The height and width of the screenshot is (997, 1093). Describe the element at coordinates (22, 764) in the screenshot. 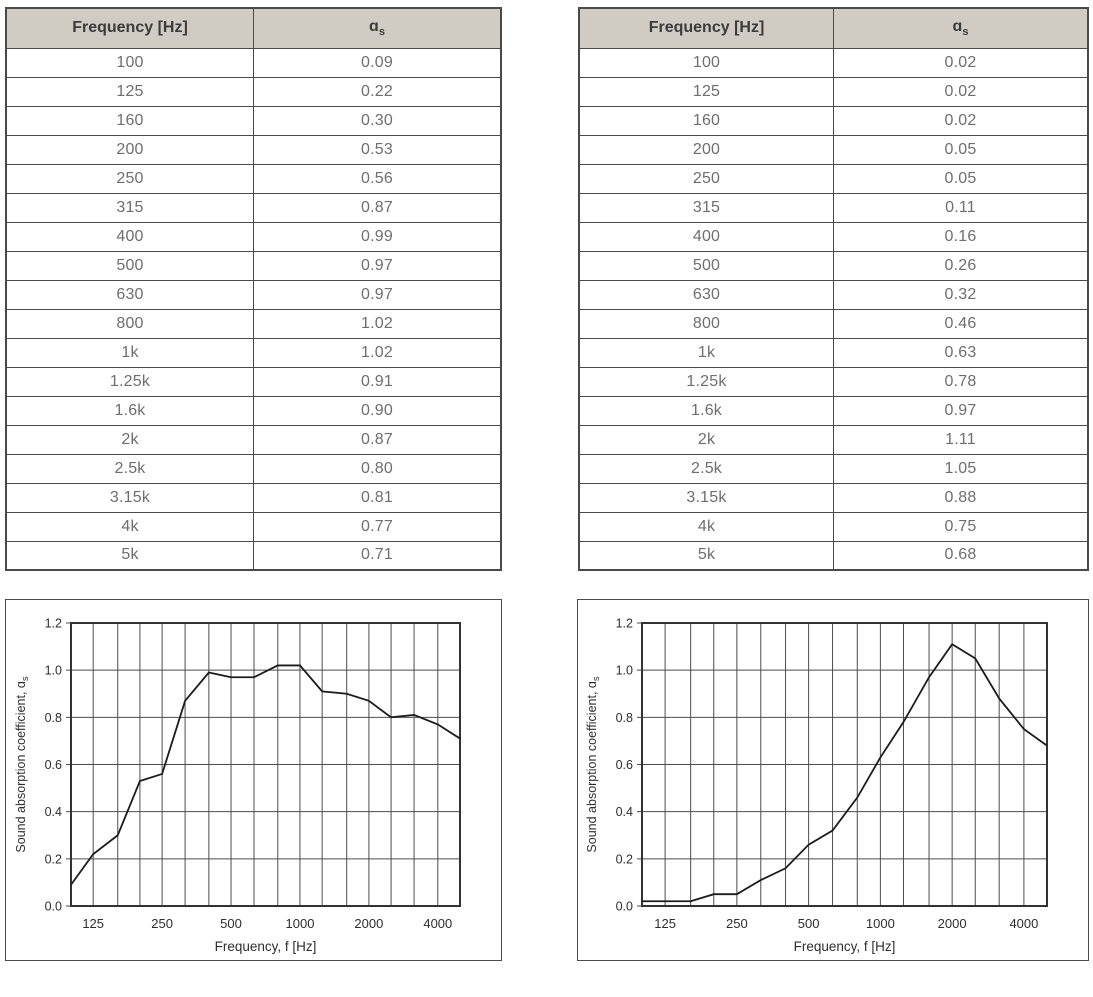

I see `y-axis-title: Sound absorption coefficient, ɑs` at that location.